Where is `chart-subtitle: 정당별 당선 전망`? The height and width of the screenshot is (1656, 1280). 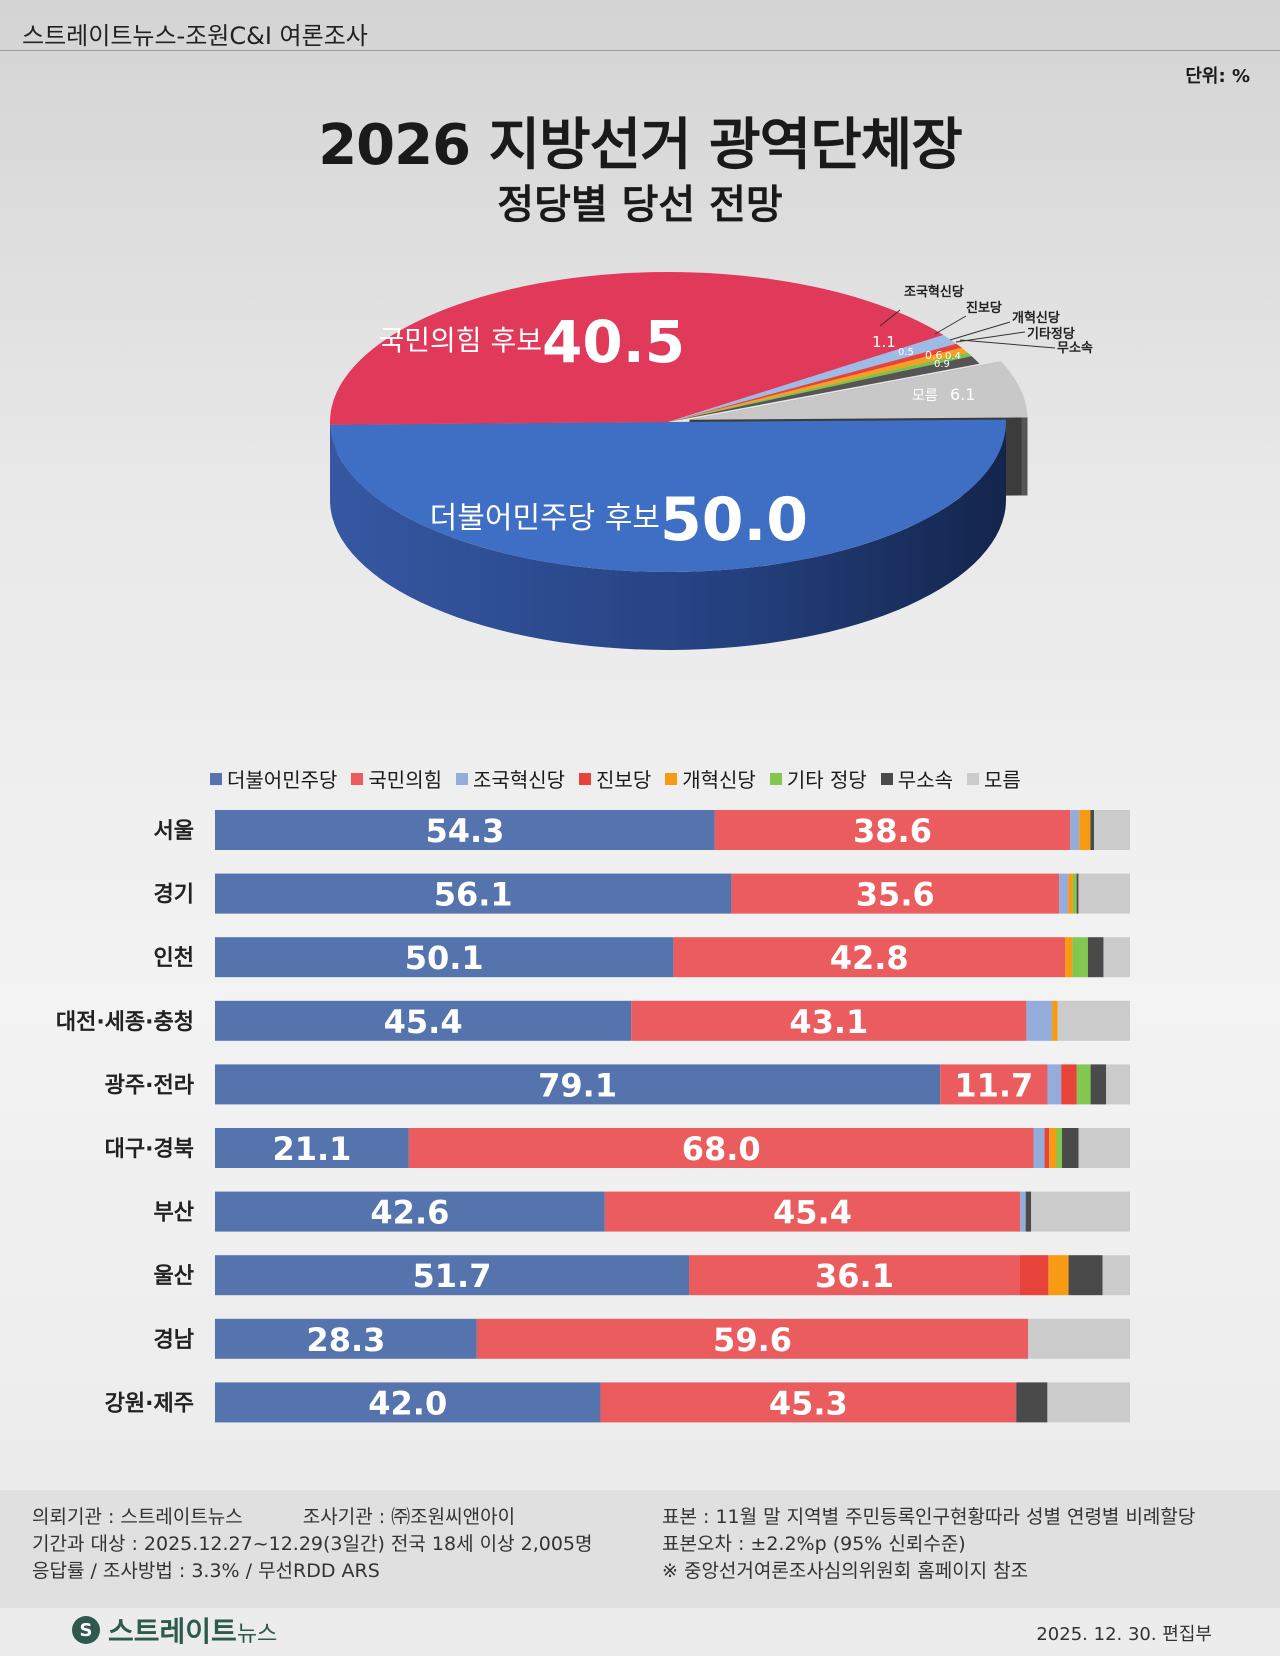 chart-subtitle: 정당별 당선 전망 is located at coordinates (640, 205).